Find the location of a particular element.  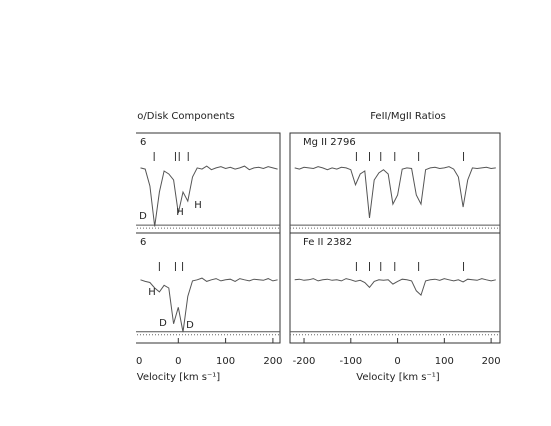

panel-label: Fe II 2382 is located at coordinates (327, 242).